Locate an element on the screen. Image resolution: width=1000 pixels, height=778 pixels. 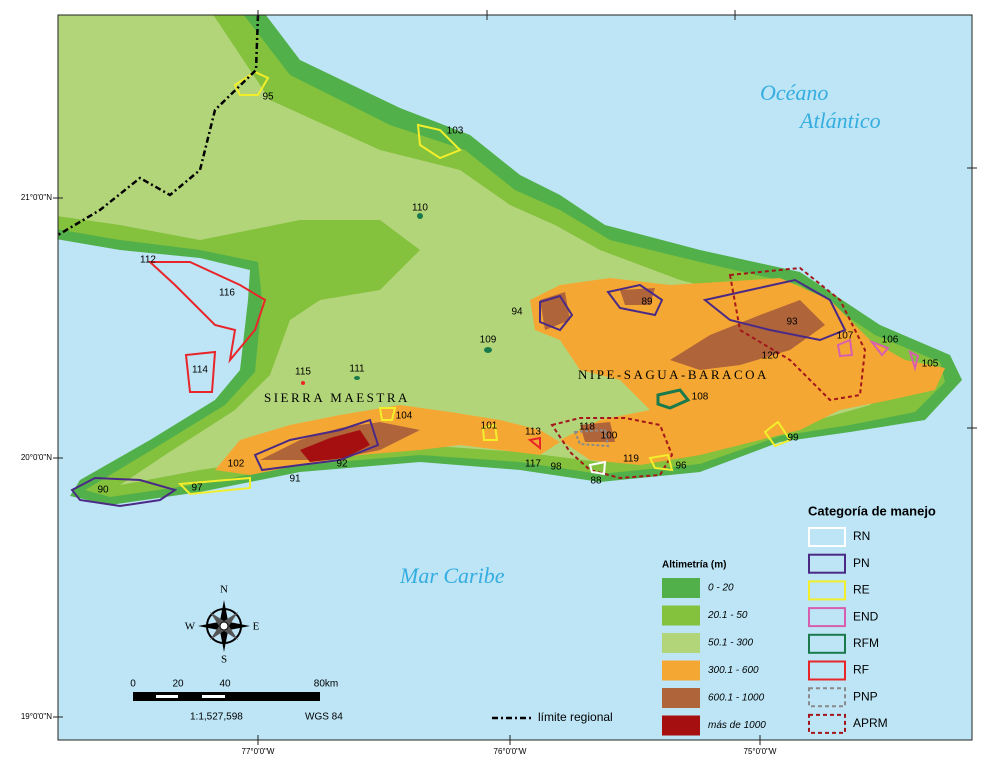
compass is located at coordinates (224, 626).